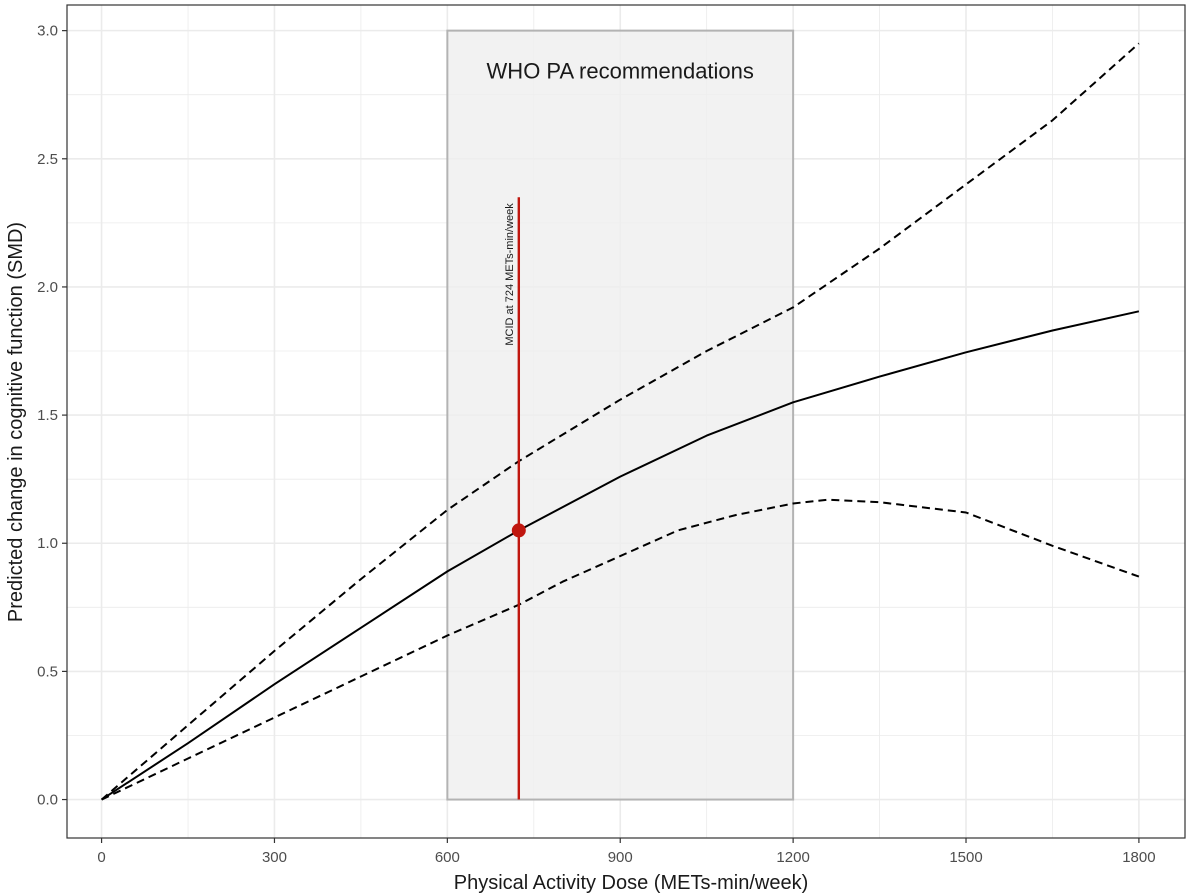  What do you see at coordinates (631, 883) in the screenshot?
I see `x-axis-title: Physical Activity Dose (METs-min/week)` at bounding box center [631, 883].